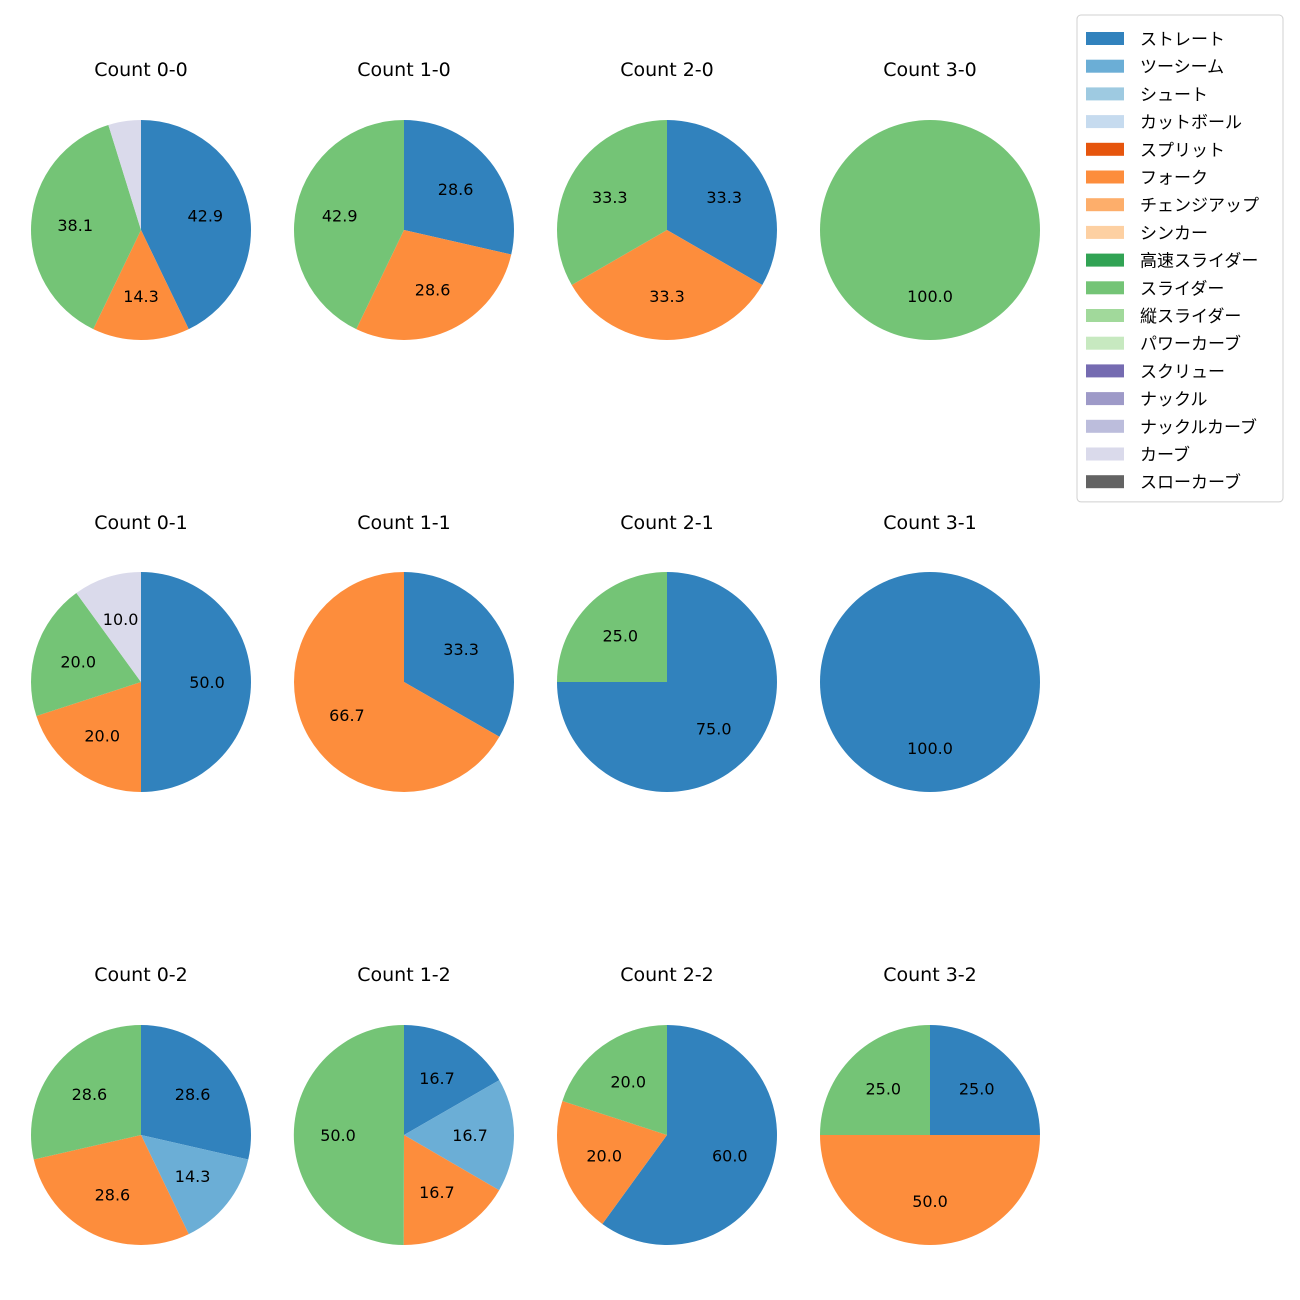 The height and width of the screenshot is (1300, 1300). I want to click on legend-label: 高速スライダー, so click(1199, 262).